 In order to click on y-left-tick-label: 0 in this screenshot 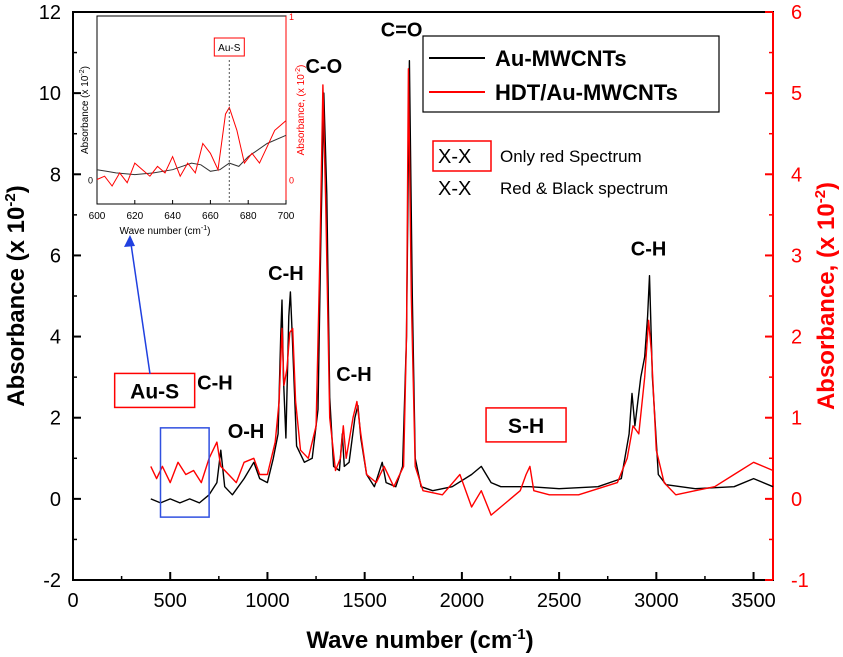, I will do `click(55, 500)`.